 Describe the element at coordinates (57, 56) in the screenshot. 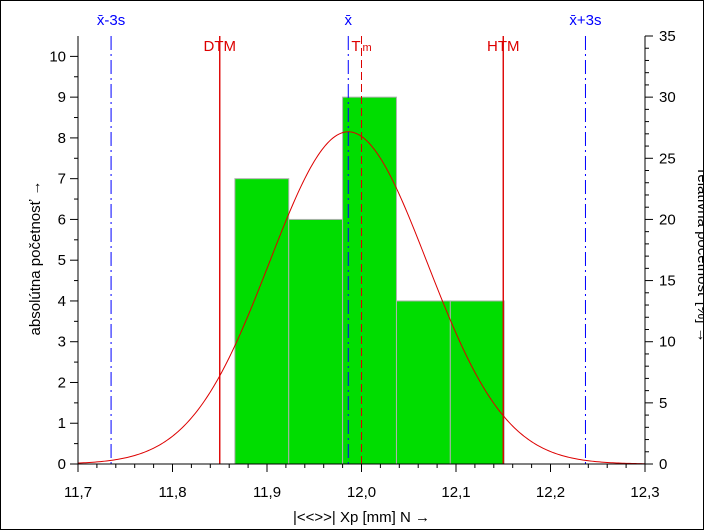

I see `y-left-tick-label: 10` at that location.